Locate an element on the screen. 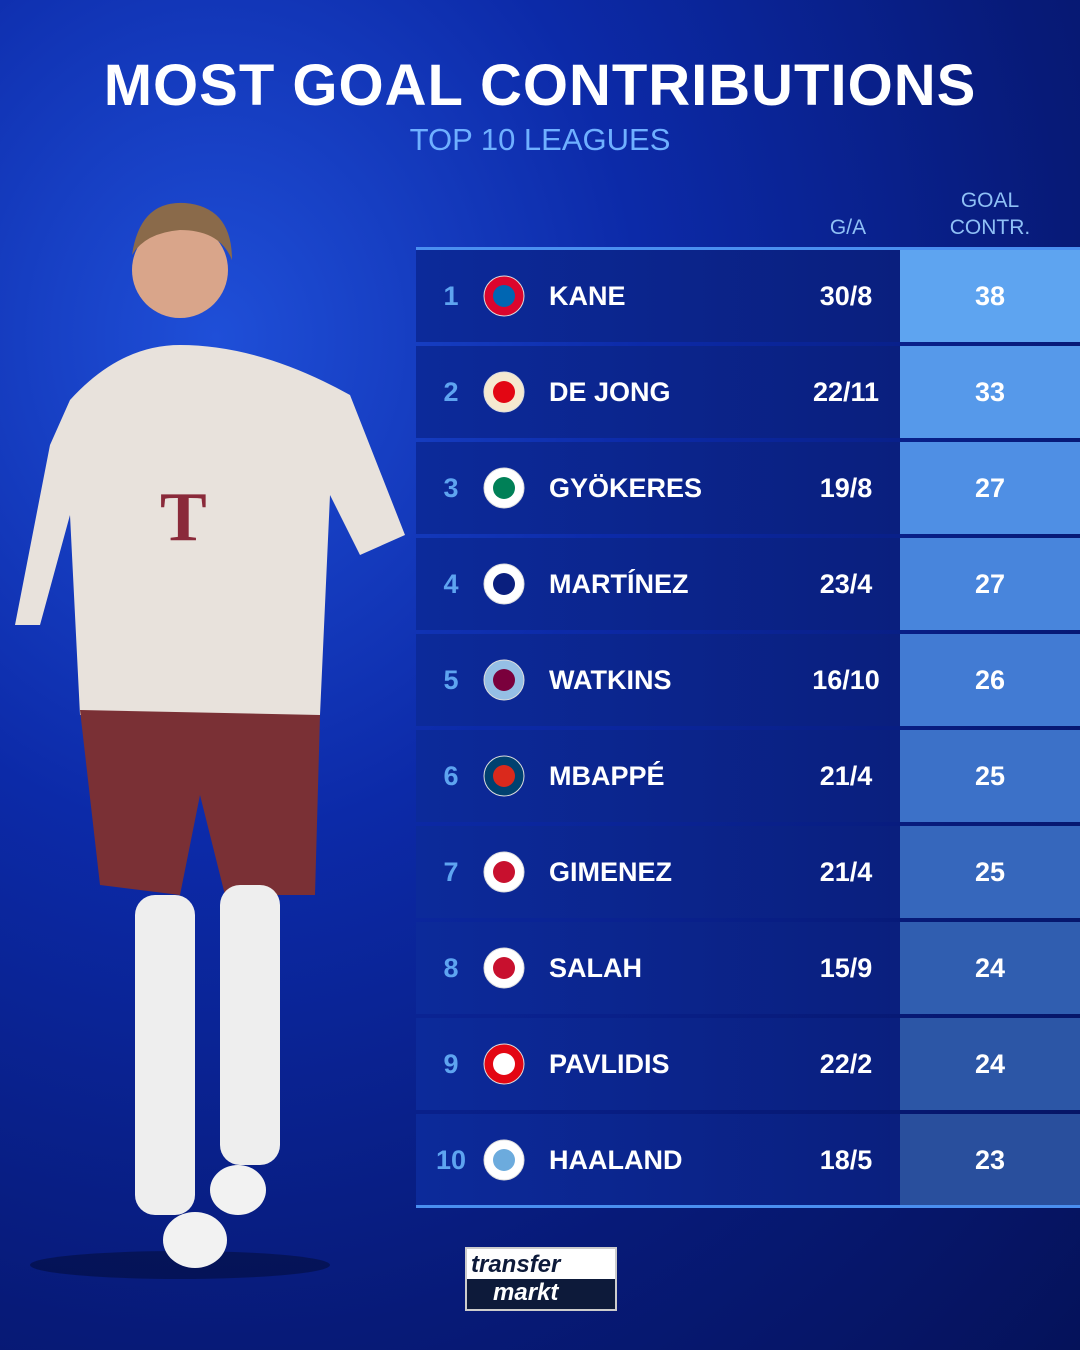 The width and height of the screenshot is (1080, 1350). goals-assists: 30/8 is located at coordinates (846, 295).